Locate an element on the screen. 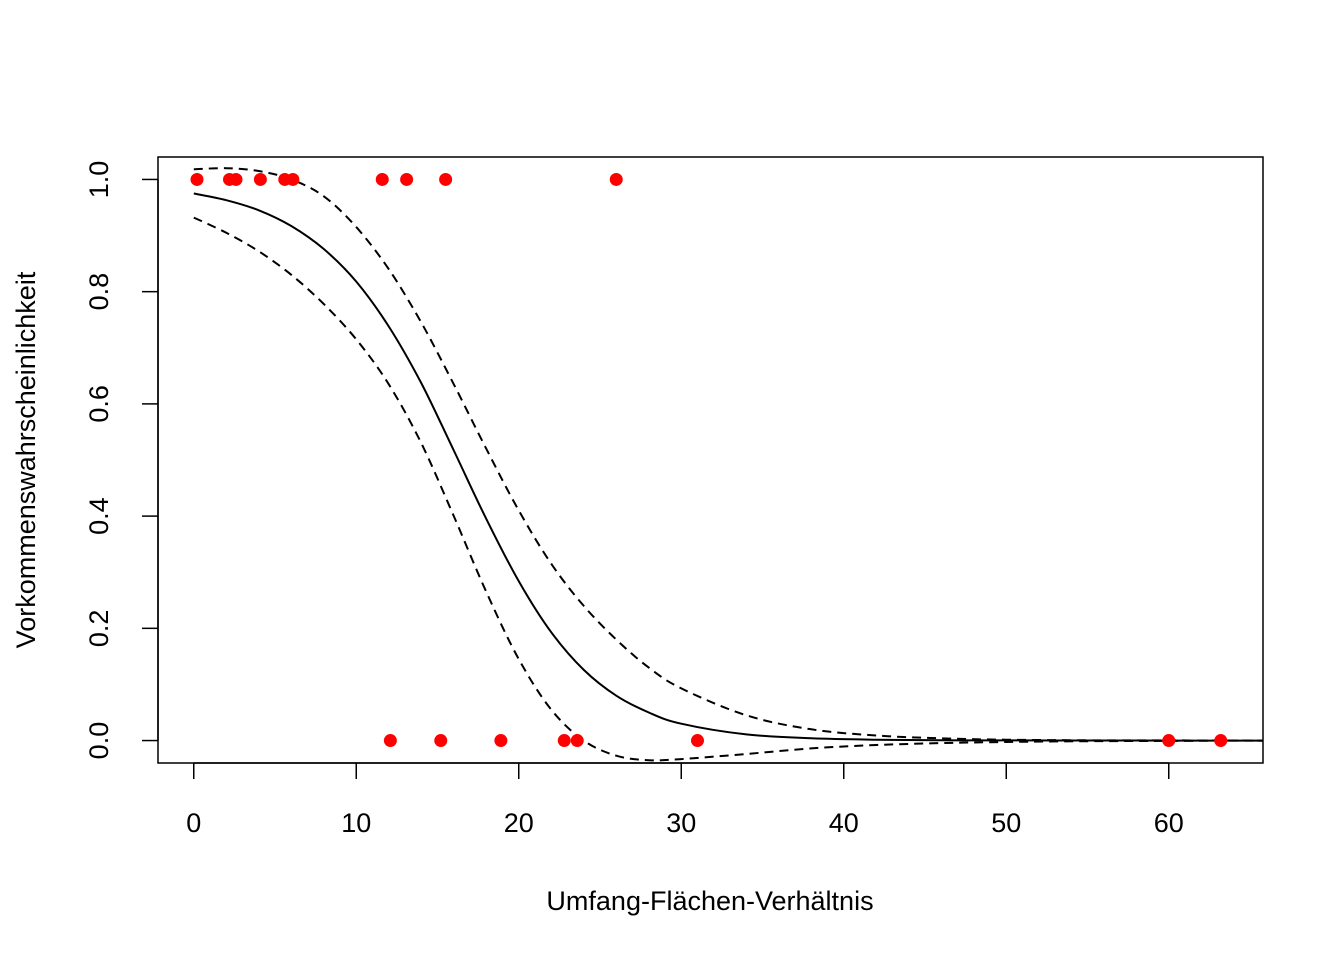 The width and height of the screenshot is (1344, 960). x-tick-label: 50 is located at coordinates (1006, 823).